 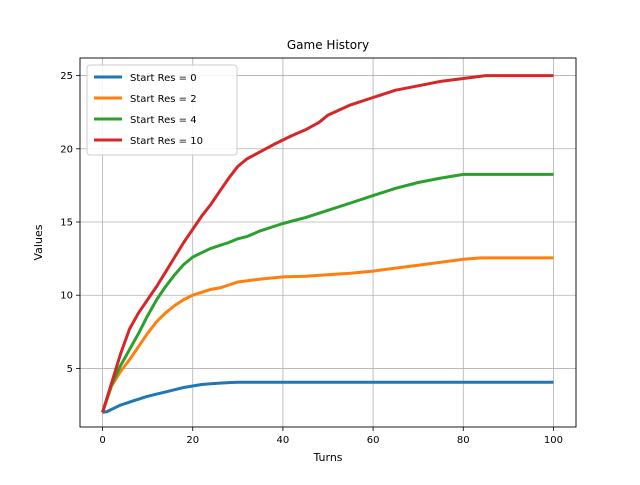 I want to click on x-axis-label: Turns, so click(x=327, y=457).